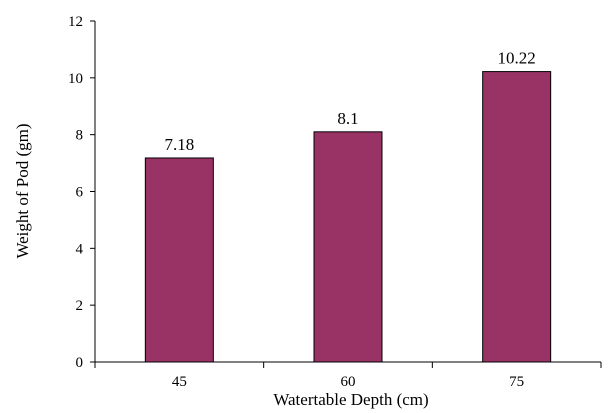  I want to click on y-tick-label: 8, so click(80, 136).